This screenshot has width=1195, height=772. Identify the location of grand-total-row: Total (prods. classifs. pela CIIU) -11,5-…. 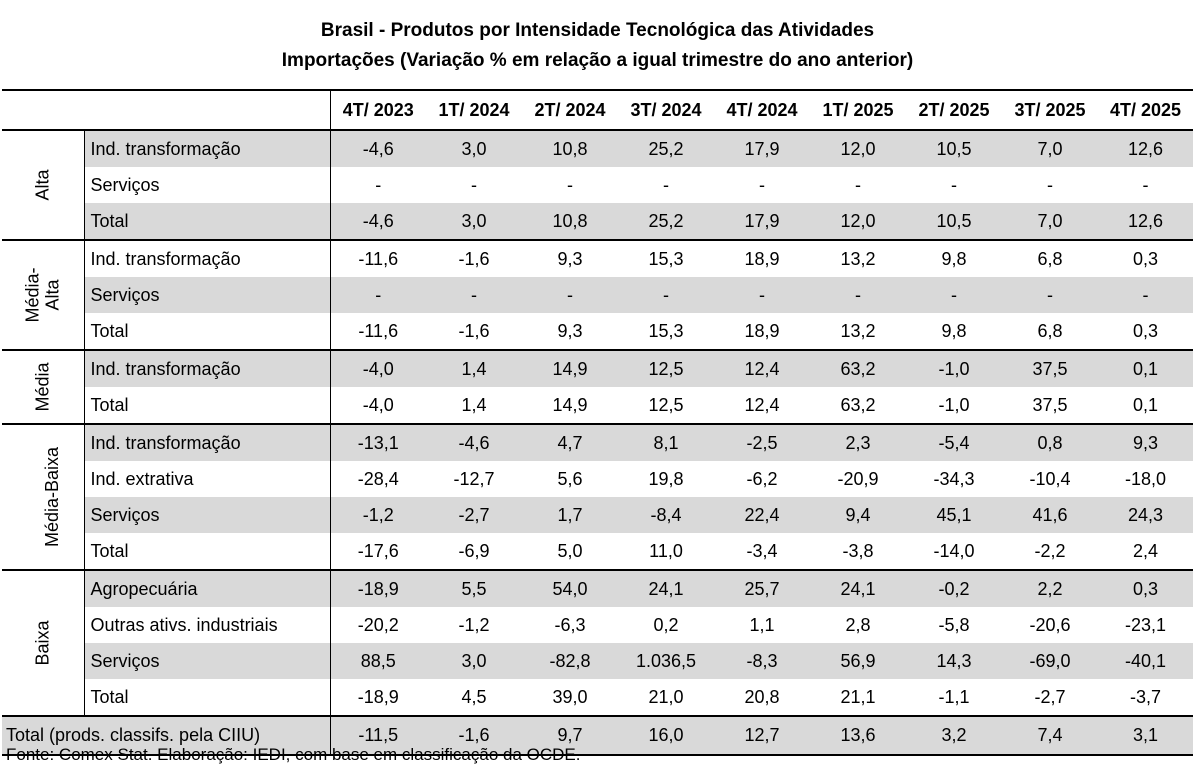
(597, 735).